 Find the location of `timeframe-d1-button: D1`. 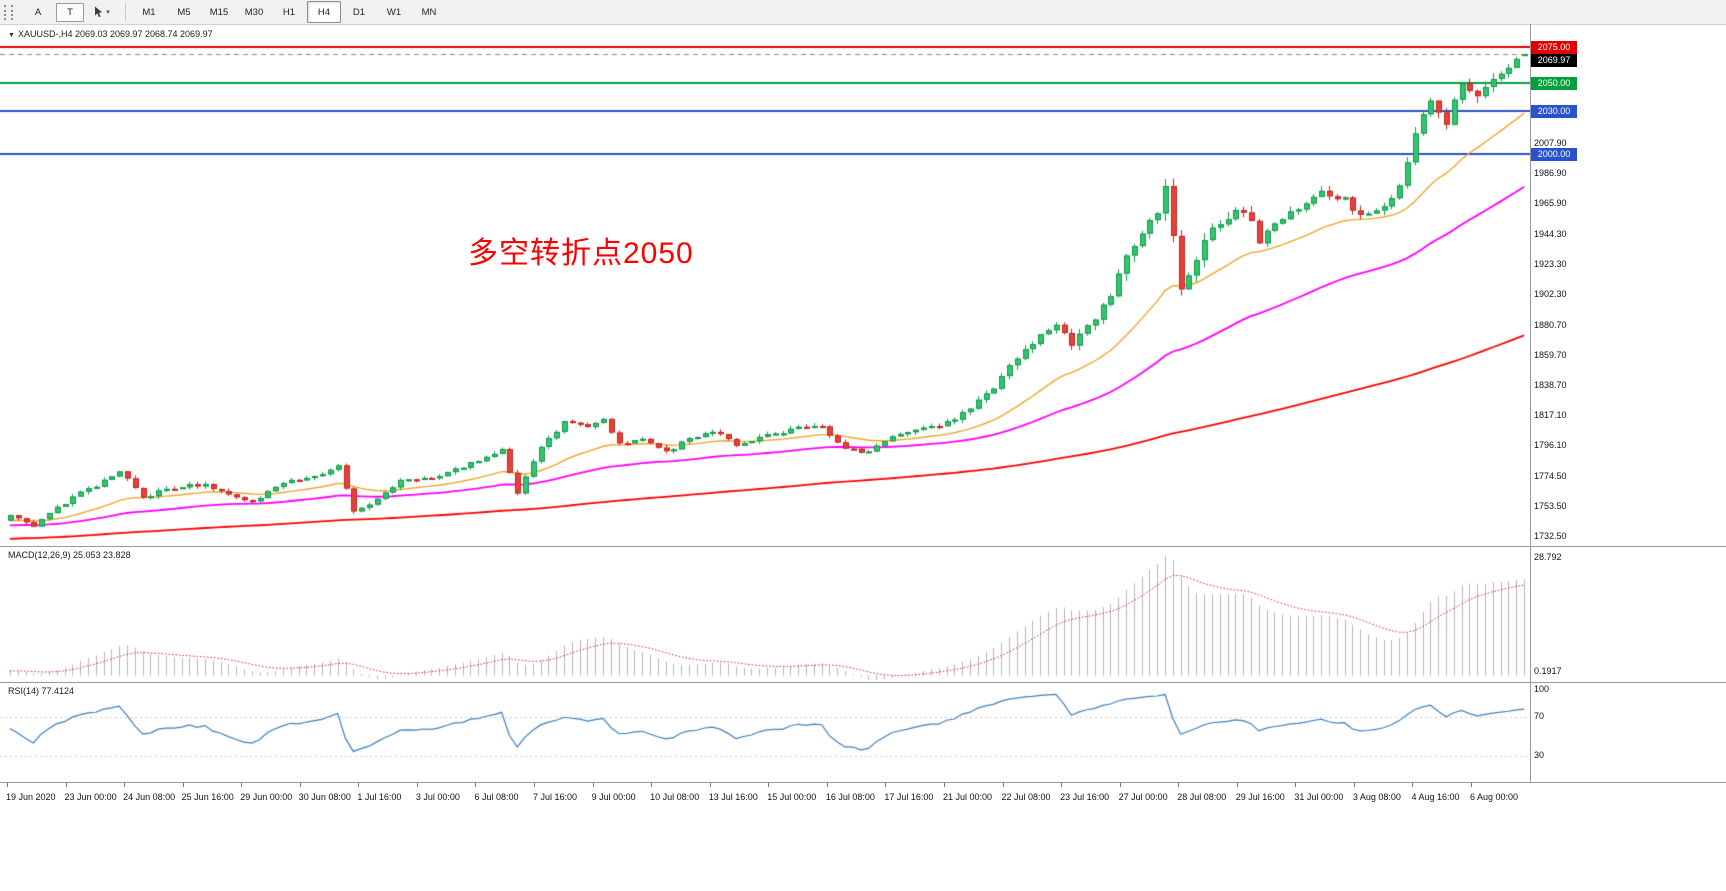

timeframe-d1-button: D1 is located at coordinates (359, 12).